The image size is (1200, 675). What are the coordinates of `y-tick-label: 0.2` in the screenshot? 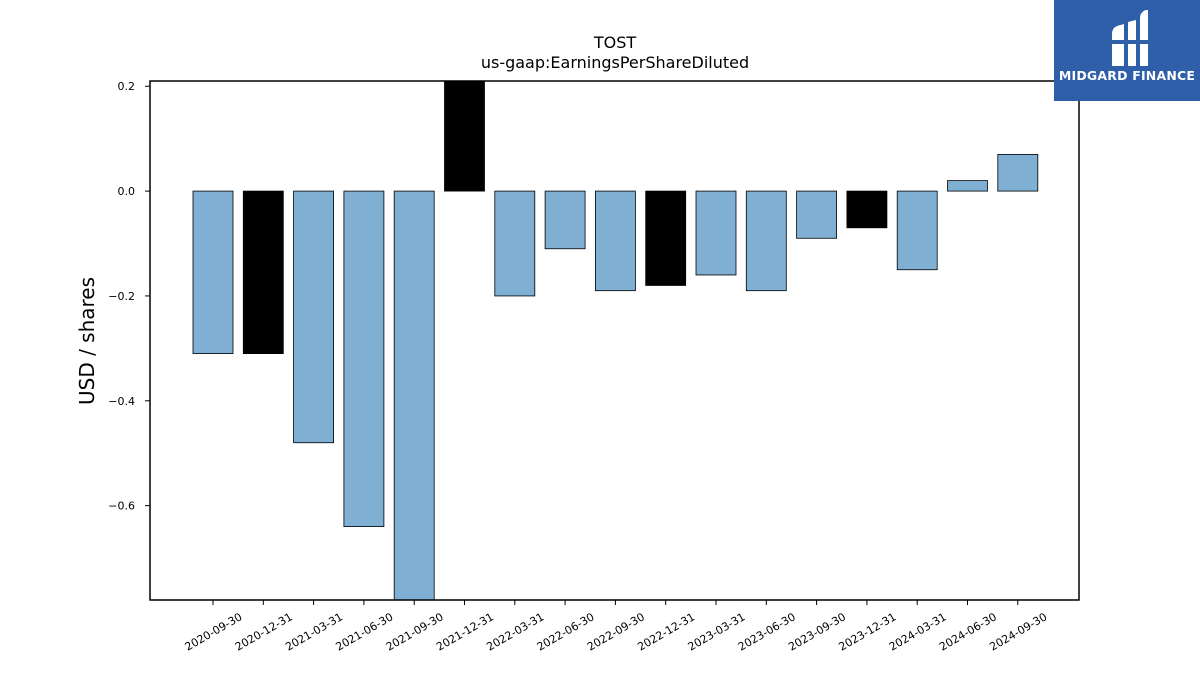 It's located at (127, 86).